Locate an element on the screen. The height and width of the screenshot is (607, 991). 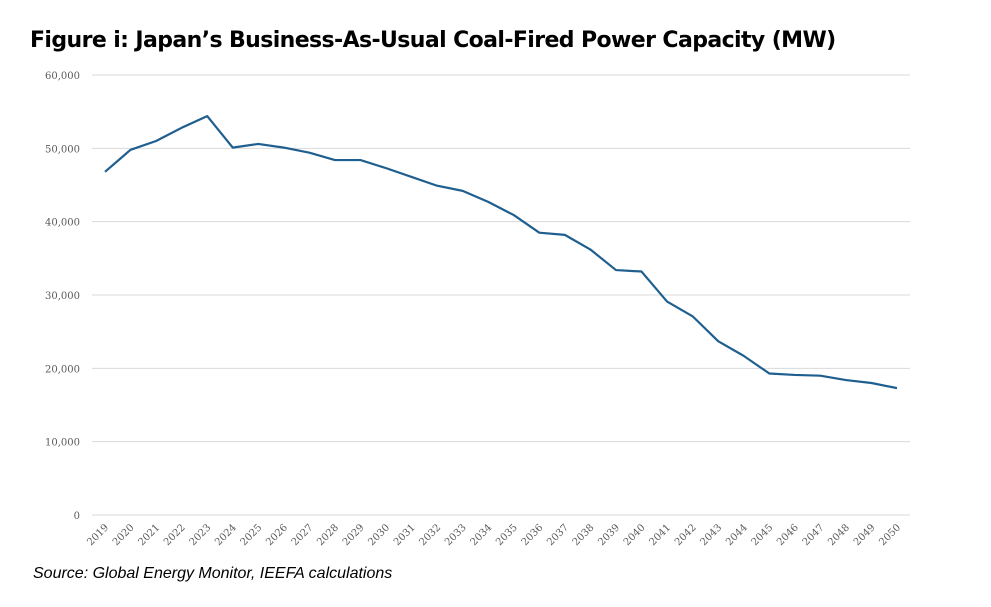
x-tick-label: 2032 is located at coordinates (430, 535).